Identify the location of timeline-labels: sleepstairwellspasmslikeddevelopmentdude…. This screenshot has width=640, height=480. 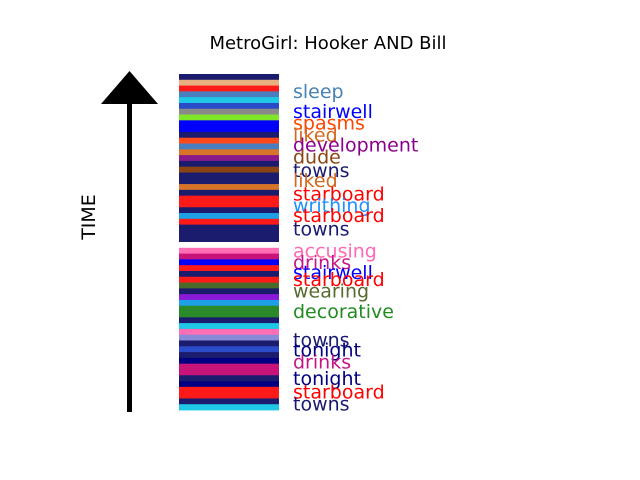
(355, 248).